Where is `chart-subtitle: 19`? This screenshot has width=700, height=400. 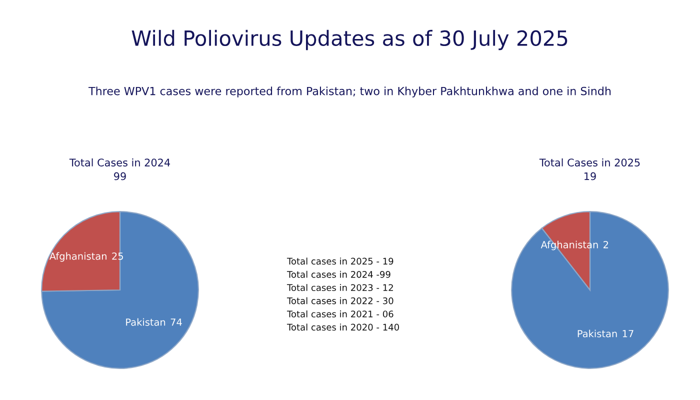 chart-subtitle: 19 is located at coordinates (590, 176).